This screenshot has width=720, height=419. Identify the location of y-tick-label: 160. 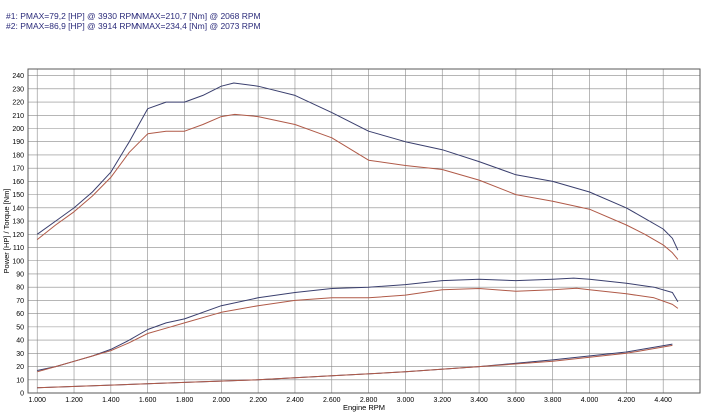
(18, 182).